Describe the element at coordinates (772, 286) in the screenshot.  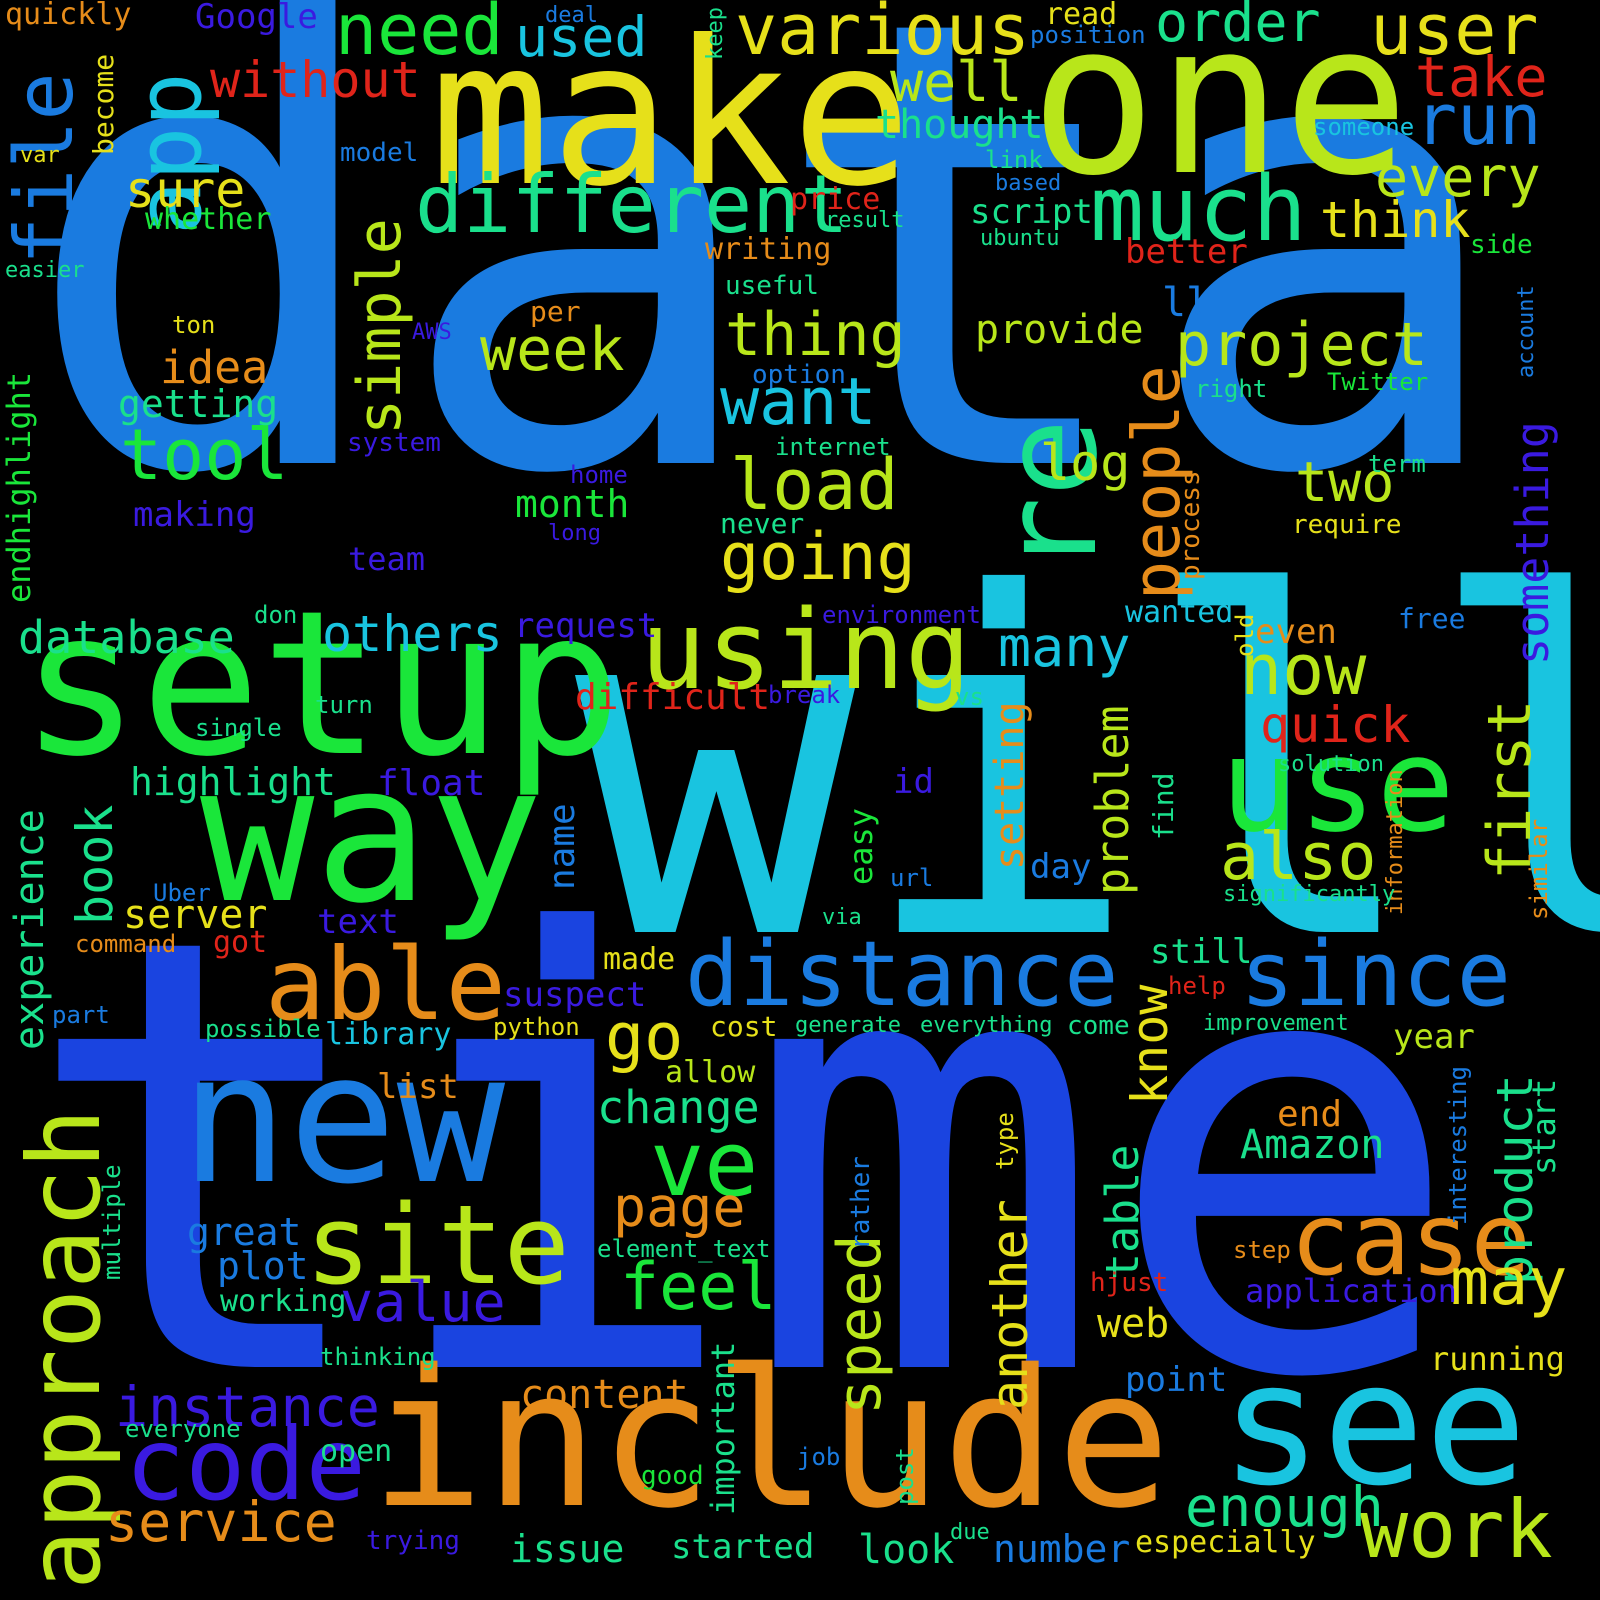
I see `word-useful: useful` at that location.